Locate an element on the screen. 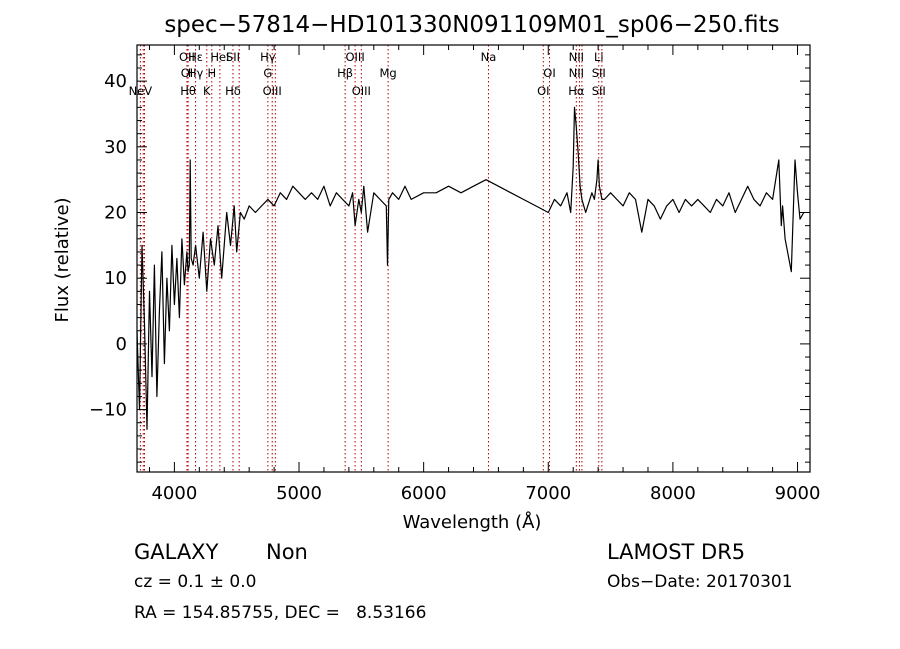 This screenshot has height=649, width=900. observation-date: Obs−Date: 20170301 is located at coordinates (700, 582).